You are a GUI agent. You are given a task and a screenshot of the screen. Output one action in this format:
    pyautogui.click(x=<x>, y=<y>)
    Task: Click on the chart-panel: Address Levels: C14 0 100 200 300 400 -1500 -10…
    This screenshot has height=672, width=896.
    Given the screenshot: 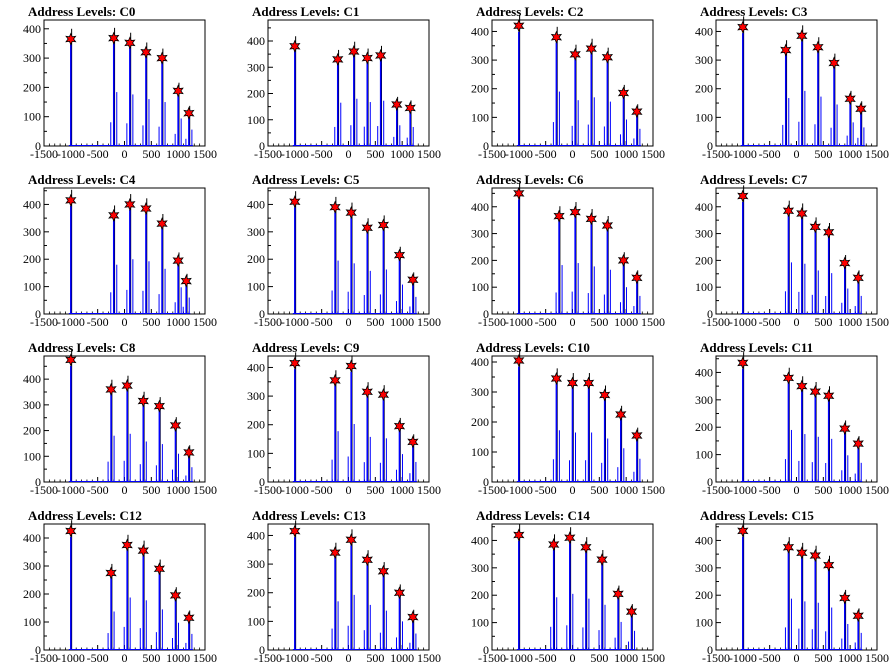 What is the action you would take?
    pyautogui.click(x=560, y=588)
    